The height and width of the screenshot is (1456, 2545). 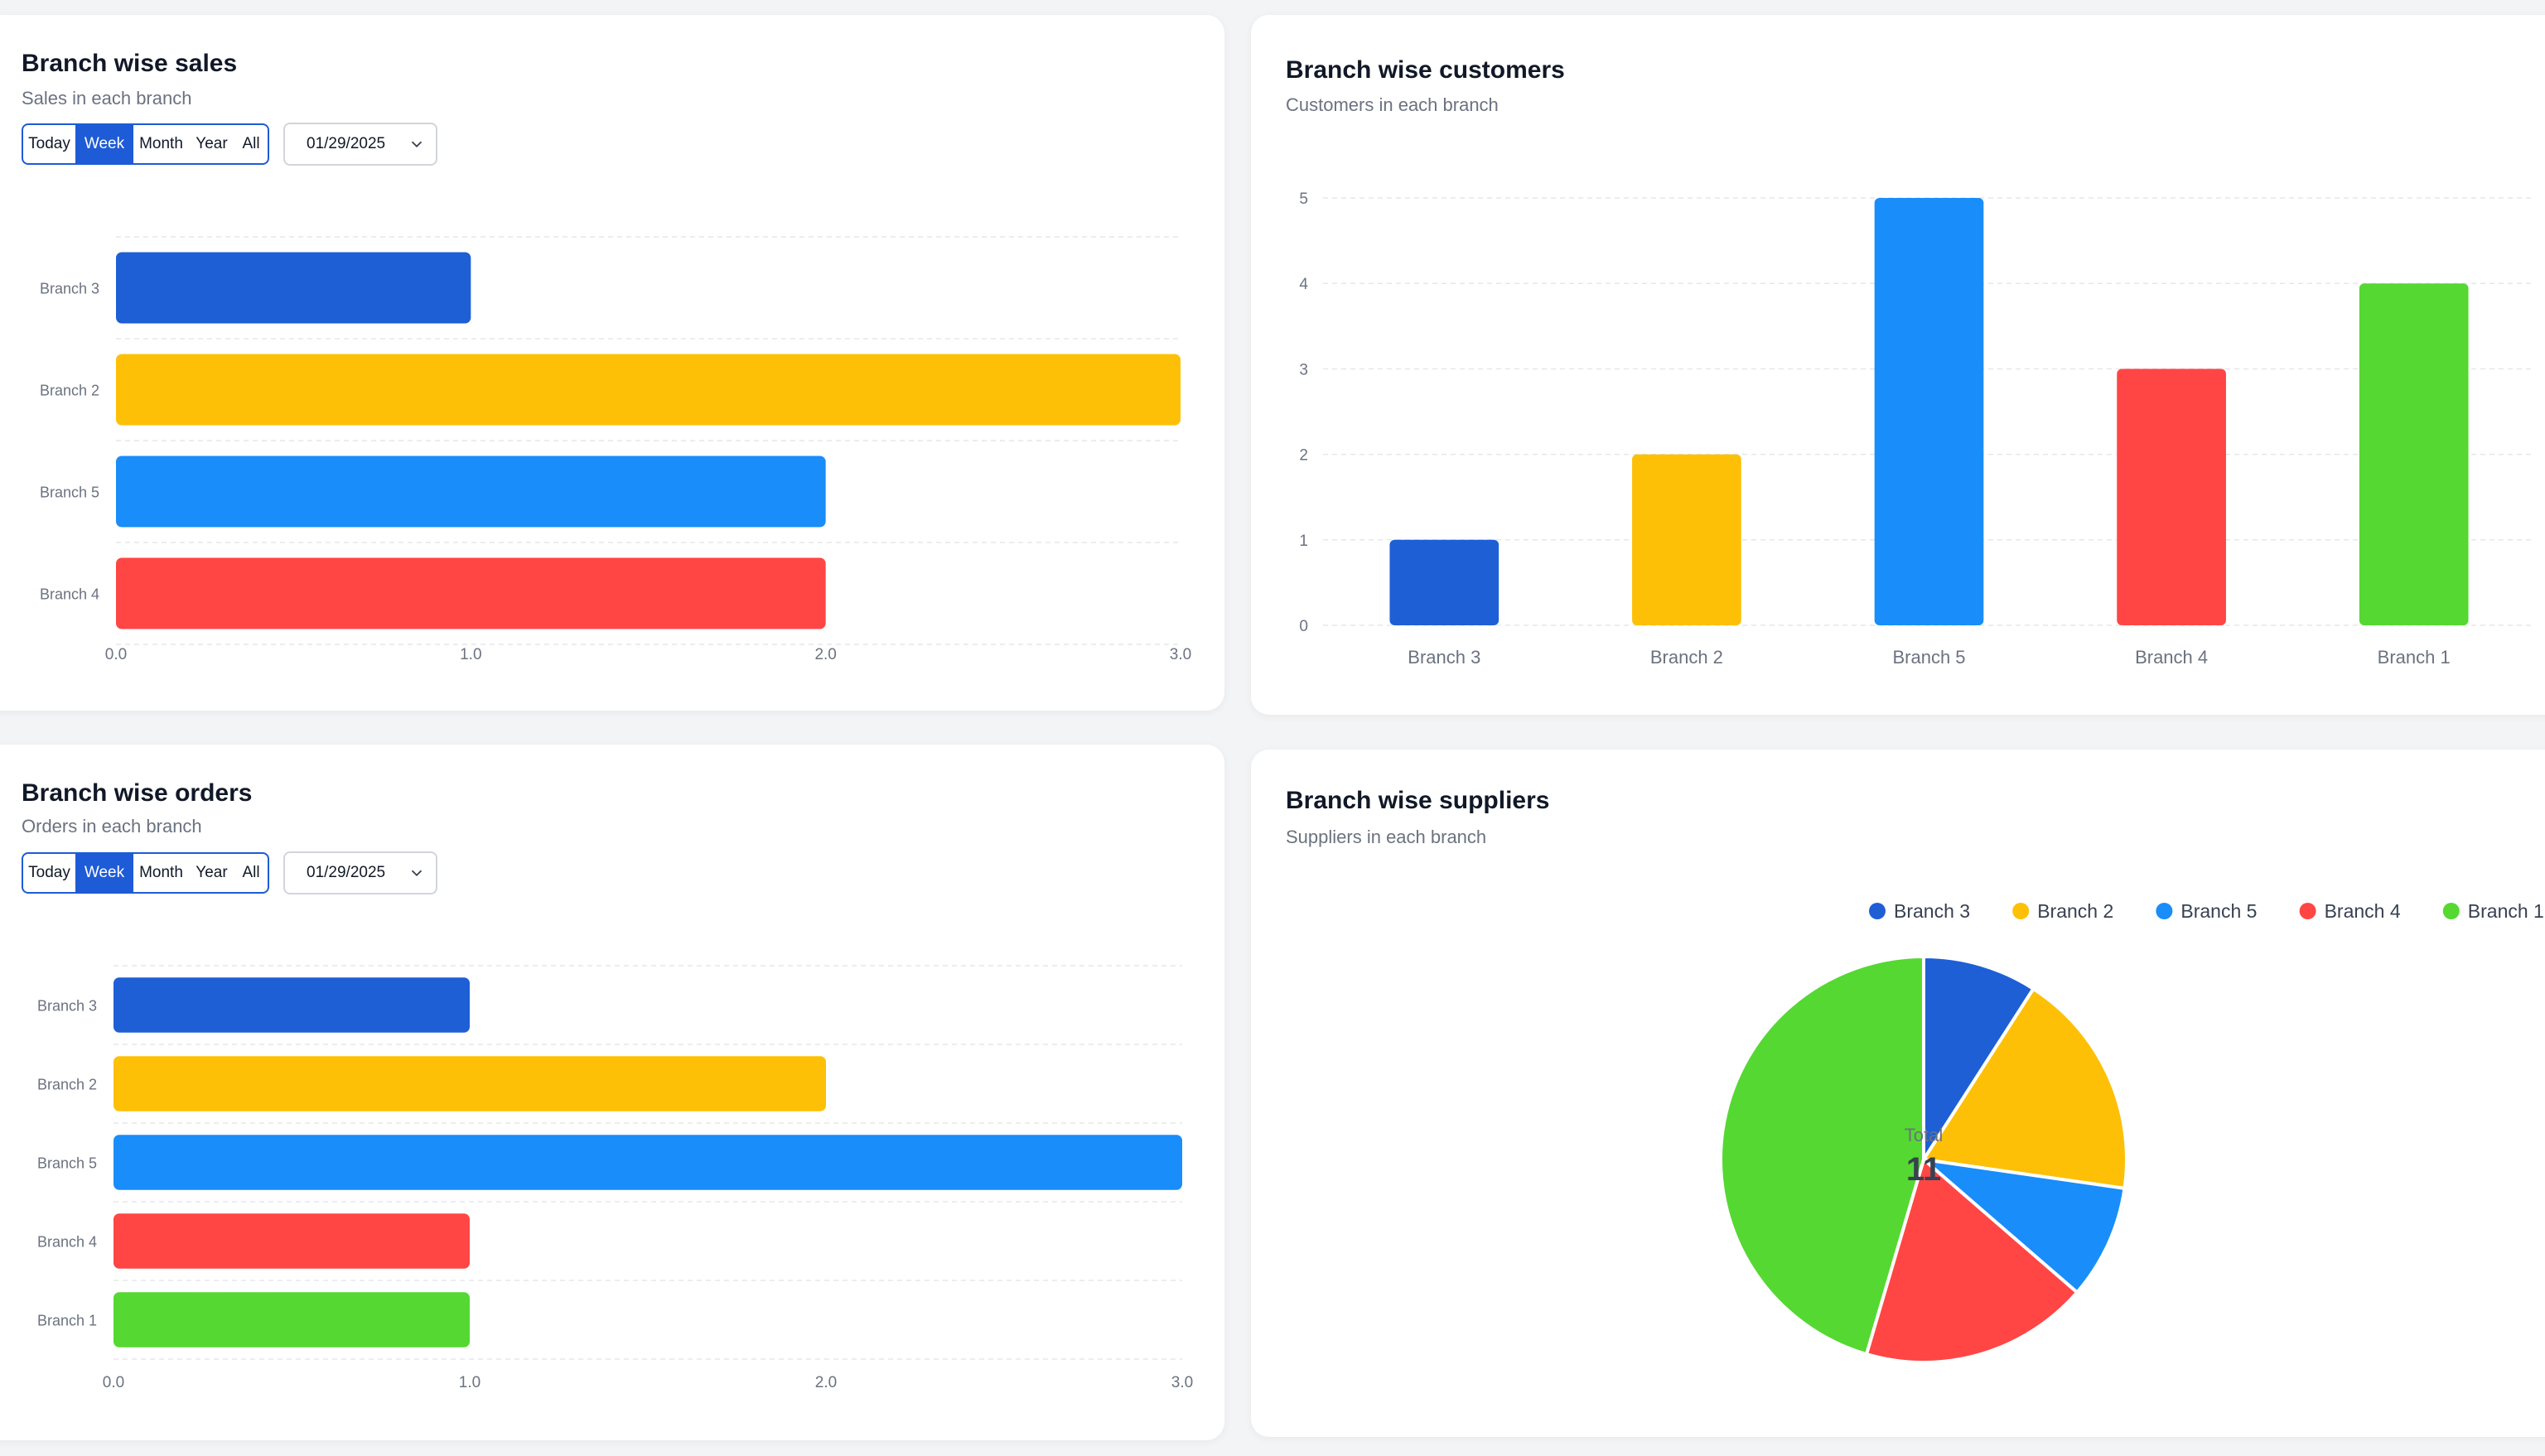 I want to click on sales-title: Branch wise sales, so click(x=130, y=63).